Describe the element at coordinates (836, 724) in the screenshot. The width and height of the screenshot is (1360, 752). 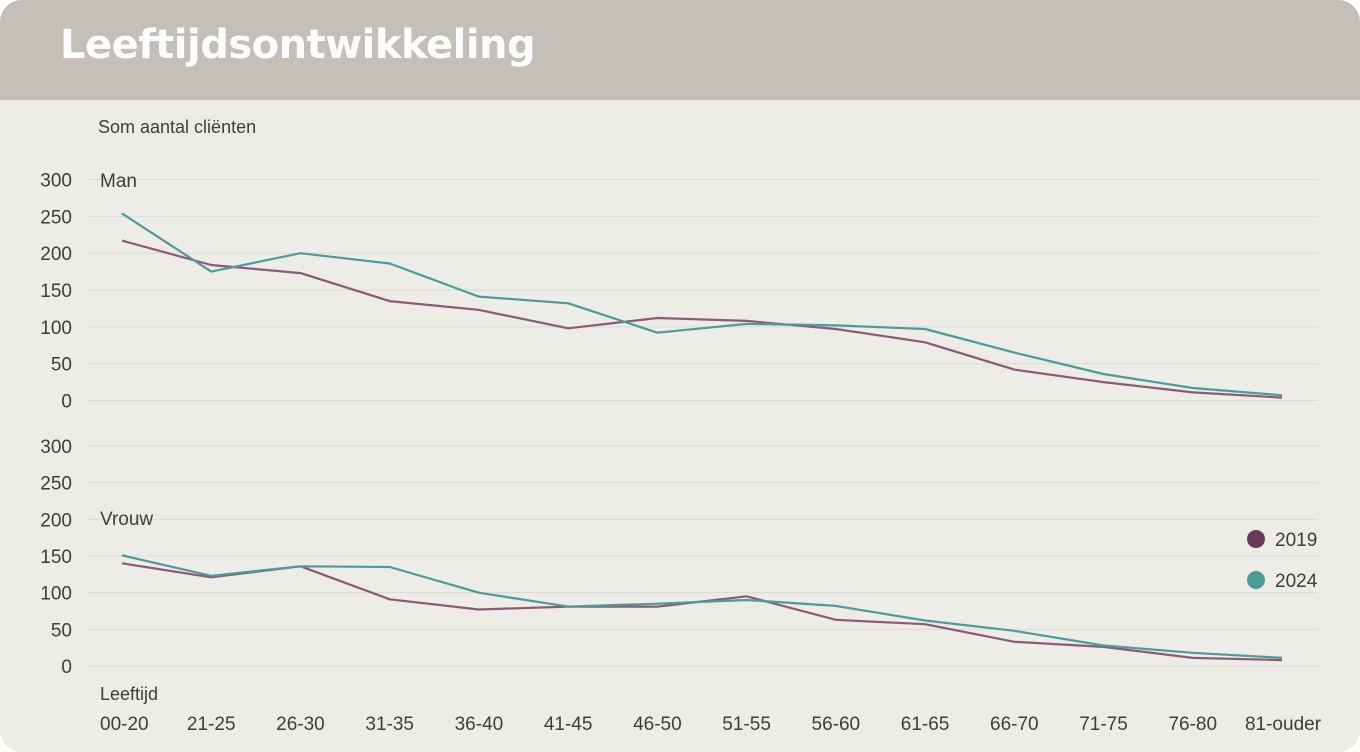
I see `x-tick-label: 56-60` at that location.